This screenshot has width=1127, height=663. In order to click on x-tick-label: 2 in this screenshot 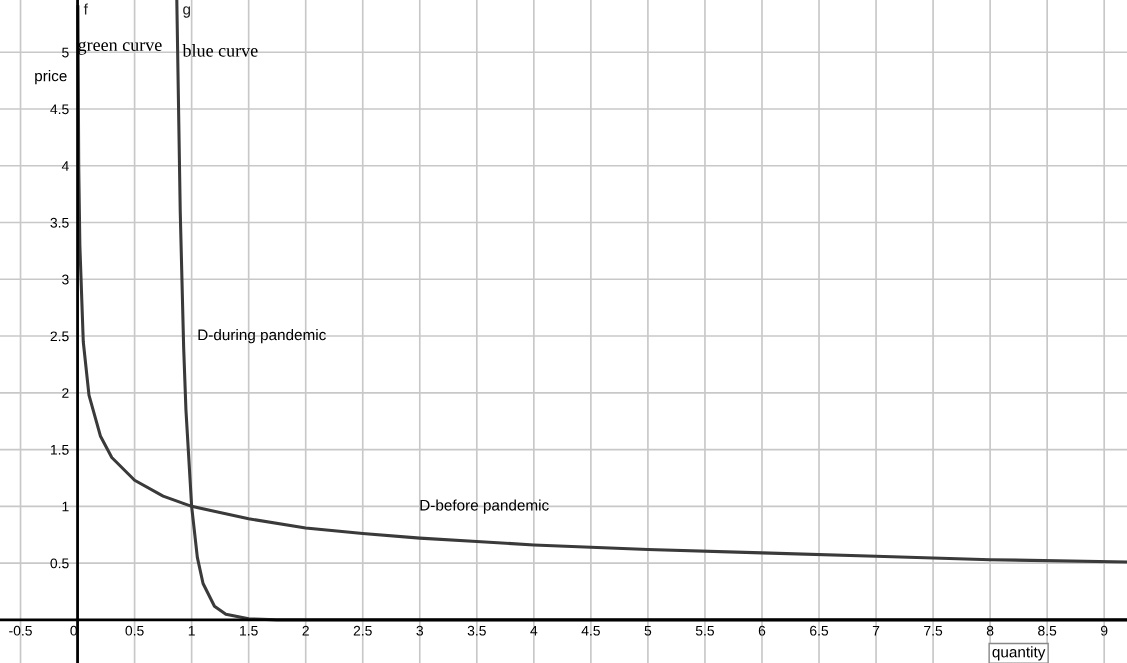, I will do `click(305, 630)`.